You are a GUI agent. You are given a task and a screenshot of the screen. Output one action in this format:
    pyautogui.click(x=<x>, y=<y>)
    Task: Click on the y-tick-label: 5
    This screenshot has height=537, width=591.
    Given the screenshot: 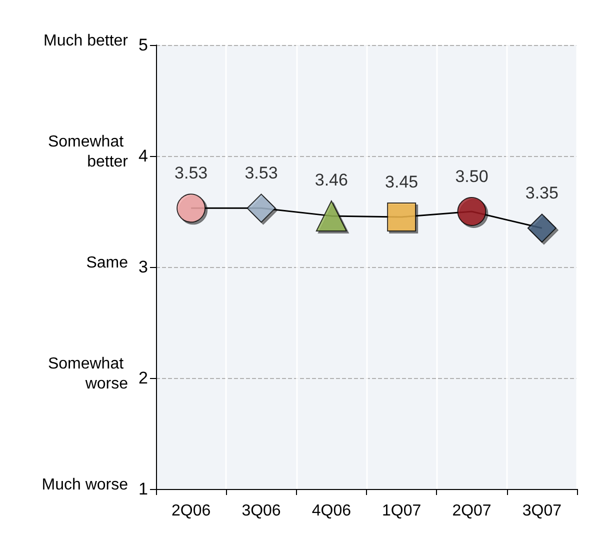 What is the action you would take?
    pyautogui.click(x=143, y=45)
    